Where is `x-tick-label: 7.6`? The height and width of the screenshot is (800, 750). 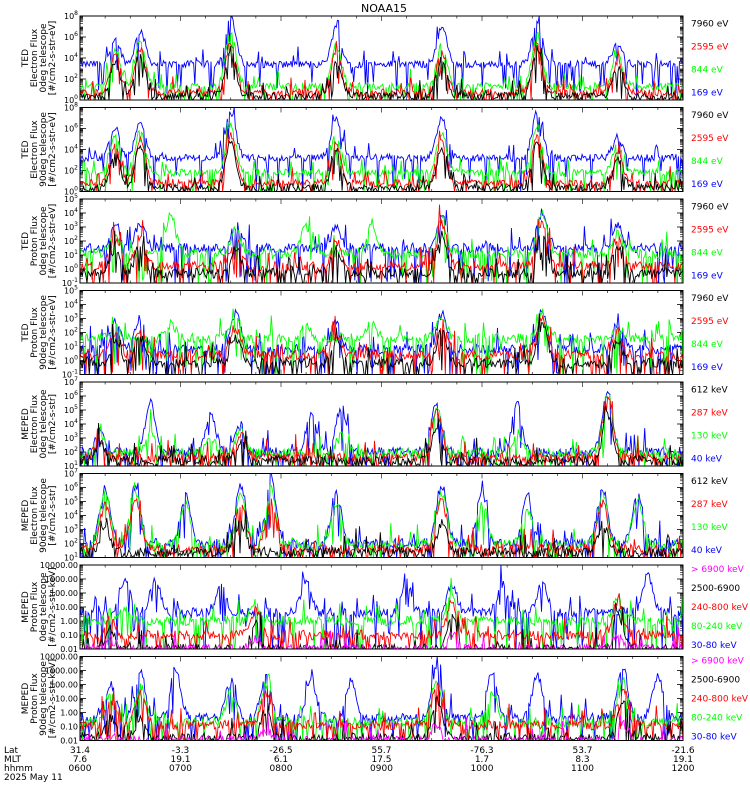 x-tick-label: 7.6 is located at coordinates (80, 760).